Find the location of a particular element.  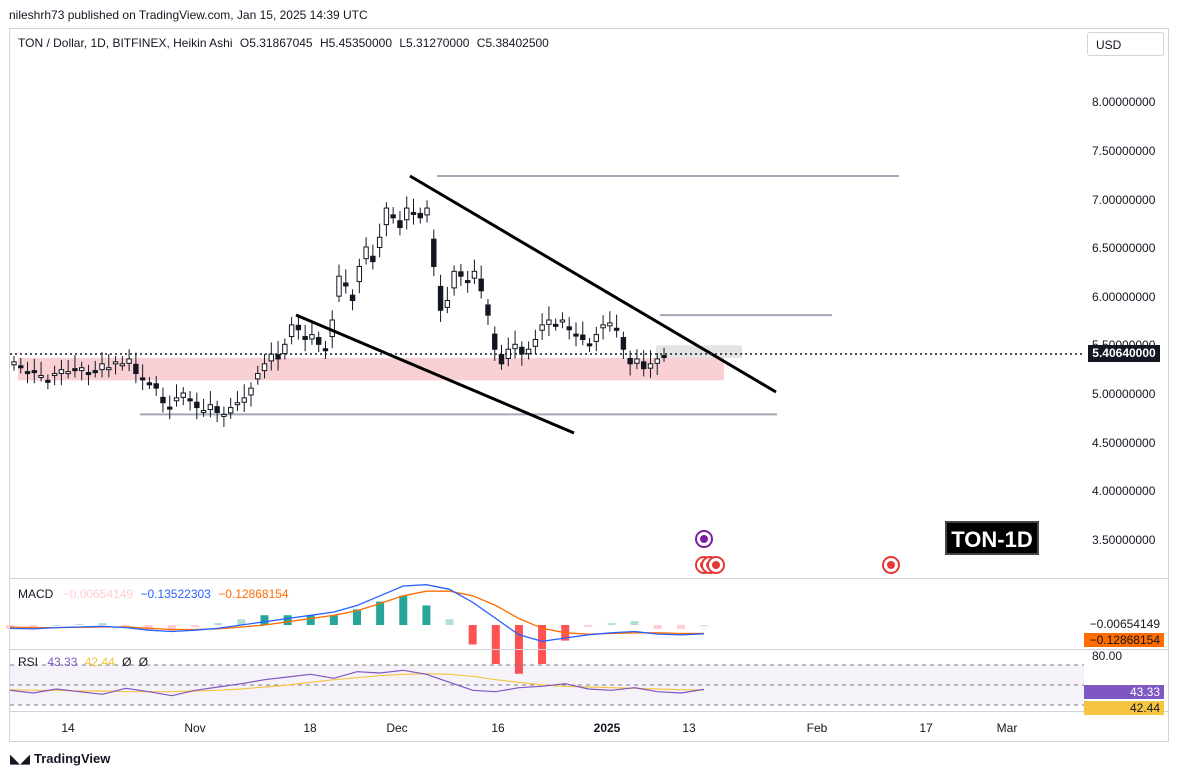

price-tick: 4.00000000 is located at coordinates (1124, 491).